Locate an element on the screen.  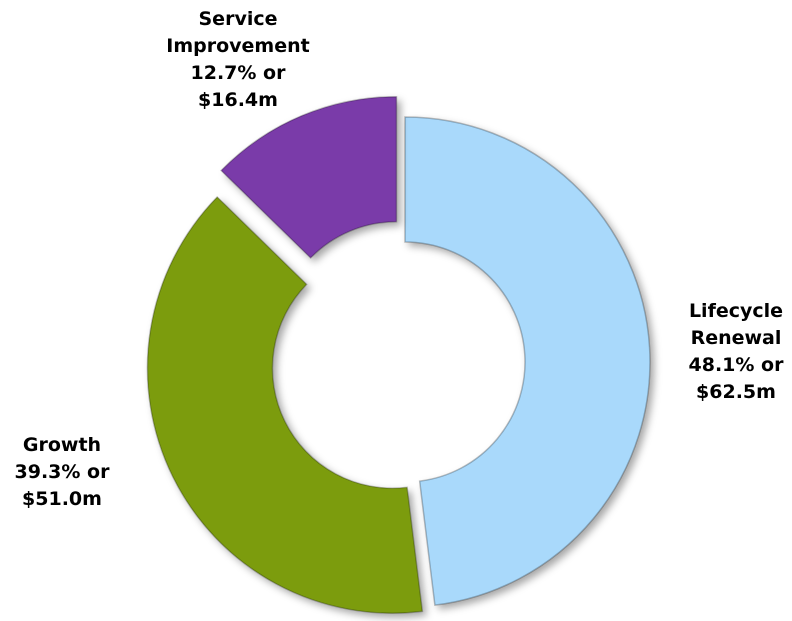
value-label: 12.7% or $16.4m is located at coordinates (238, 86).